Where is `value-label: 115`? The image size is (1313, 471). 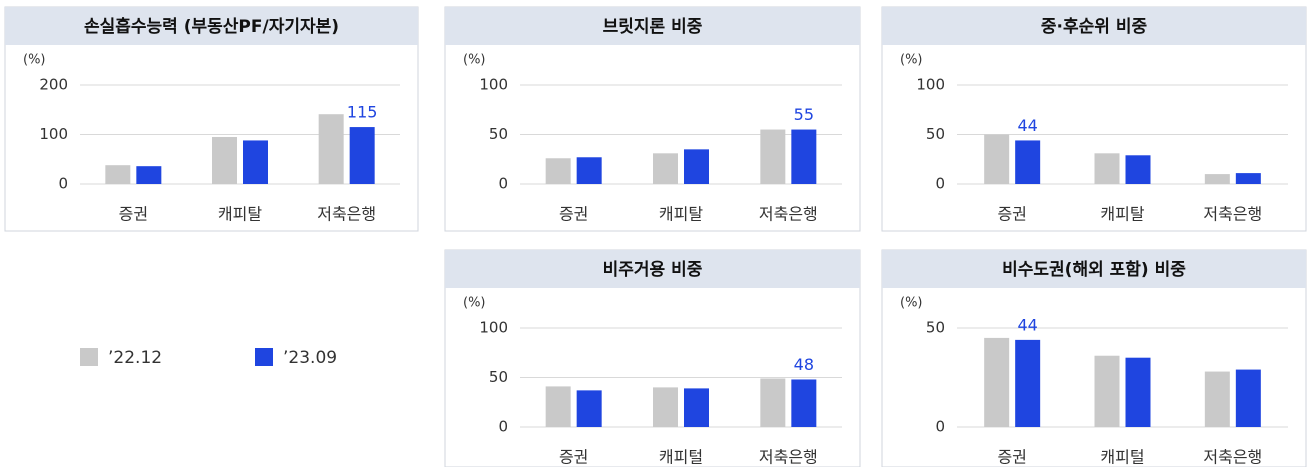 value-label: 115 is located at coordinates (362, 112).